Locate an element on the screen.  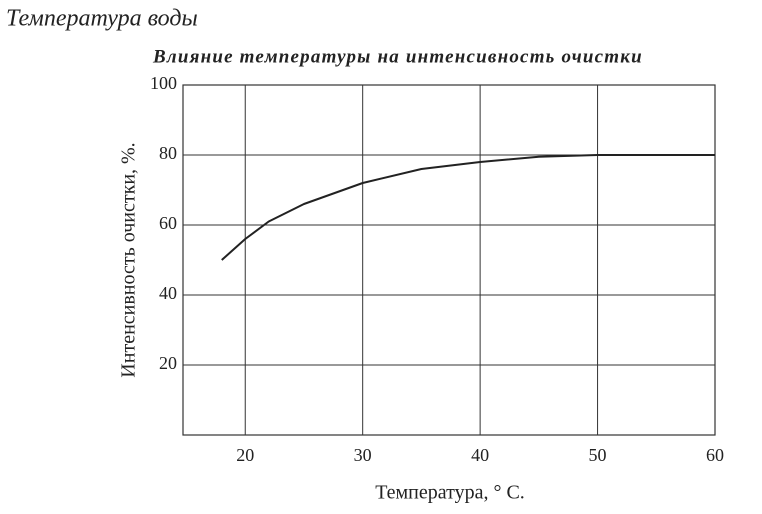
x-tick-label: 20 is located at coordinates (245, 455).